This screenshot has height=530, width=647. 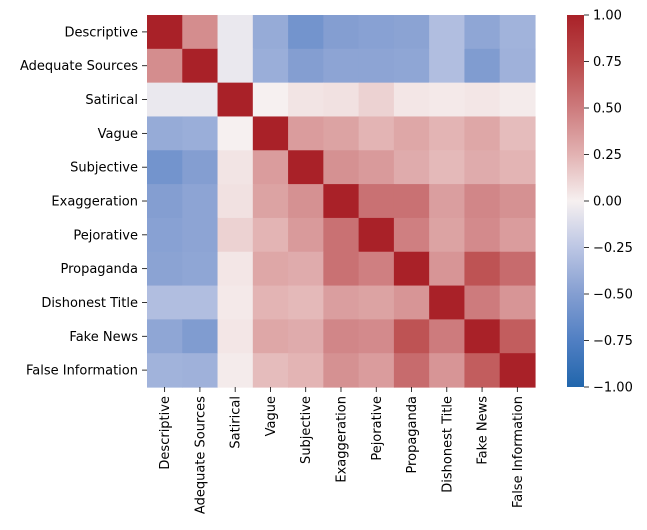 What do you see at coordinates (483, 430) in the screenshot?
I see `column-label: Fake News` at bounding box center [483, 430].